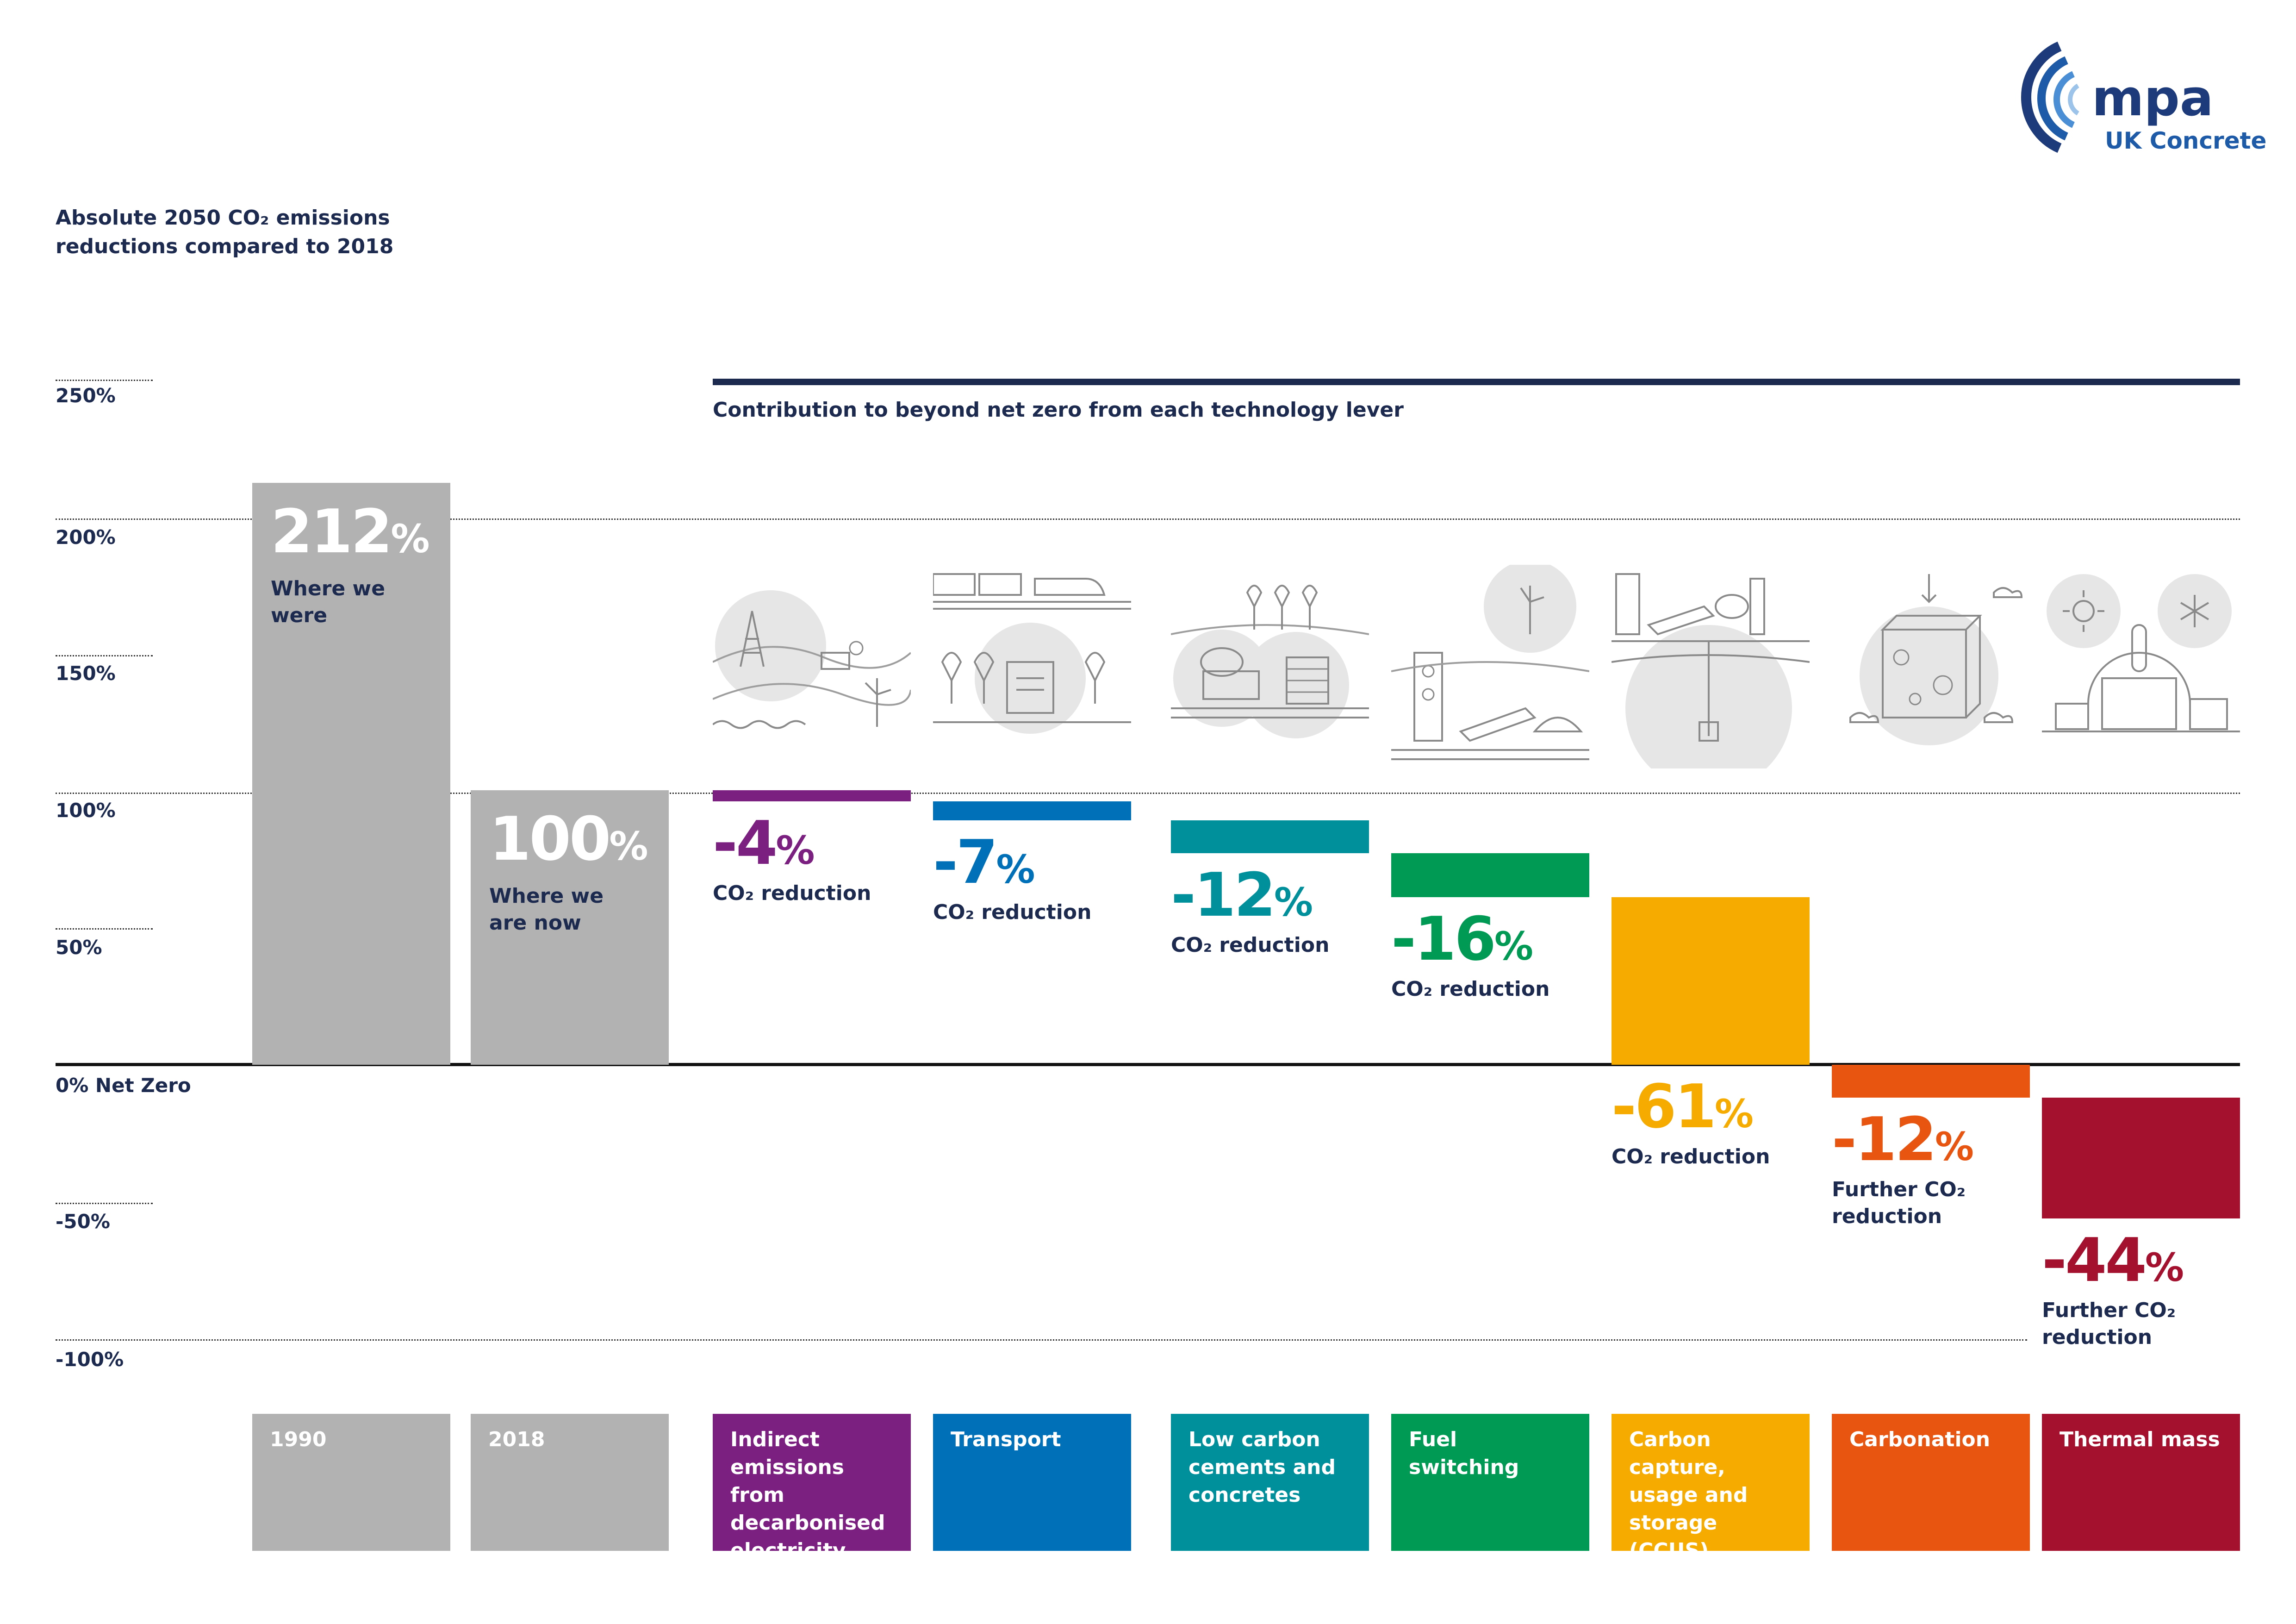 This screenshot has width=2296, height=1624. Describe the element at coordinates (1270, 1482) in the screenshot. I see `category-label: Low carbon cements and concretes` at that location.